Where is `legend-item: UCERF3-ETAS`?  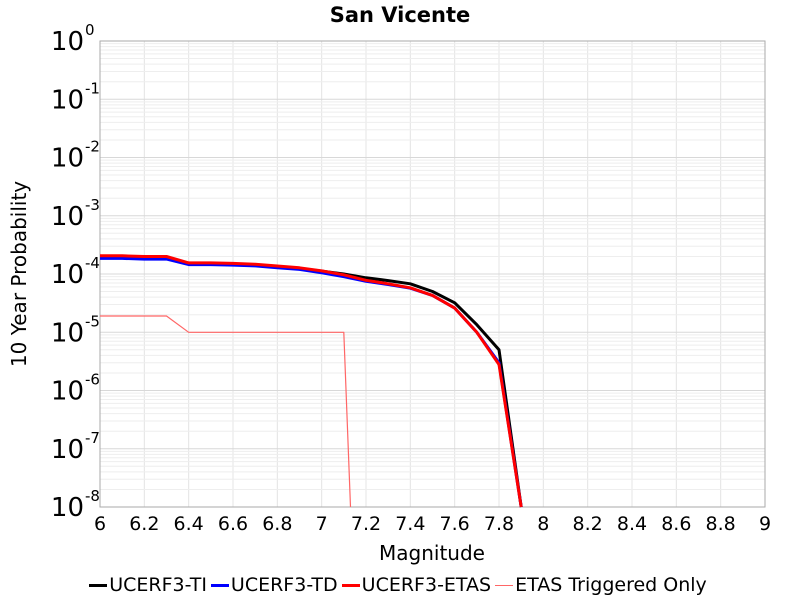 legend-item: UCERF3-ETAS is located at coordinates (416, 585).